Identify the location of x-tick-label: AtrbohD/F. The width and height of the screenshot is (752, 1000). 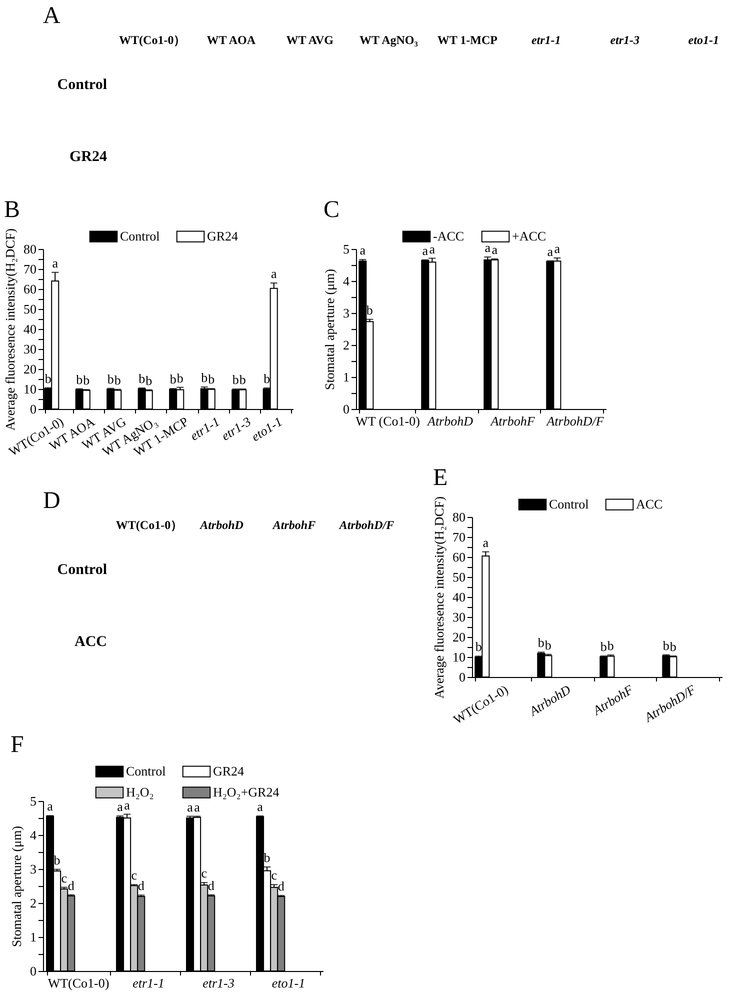
(575, 421).